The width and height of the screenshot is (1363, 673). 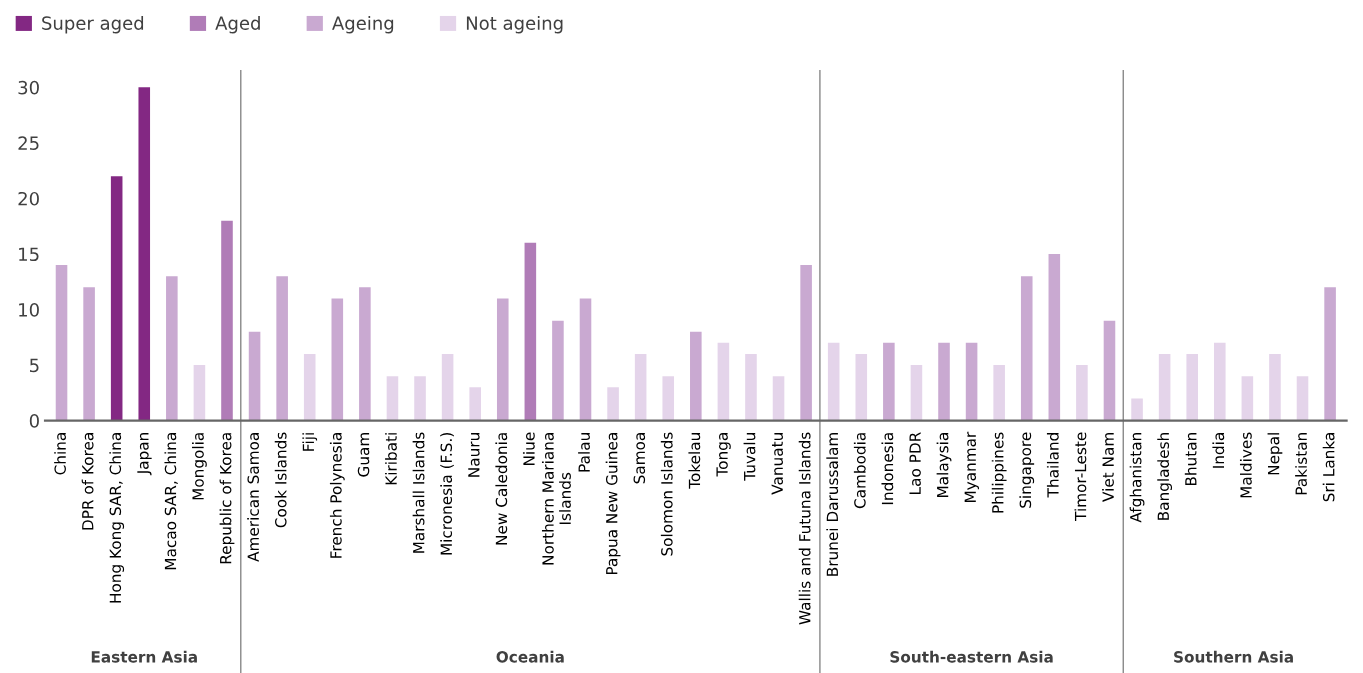 I want to click on x-tick-label: India, so click(x=1218, y=450).